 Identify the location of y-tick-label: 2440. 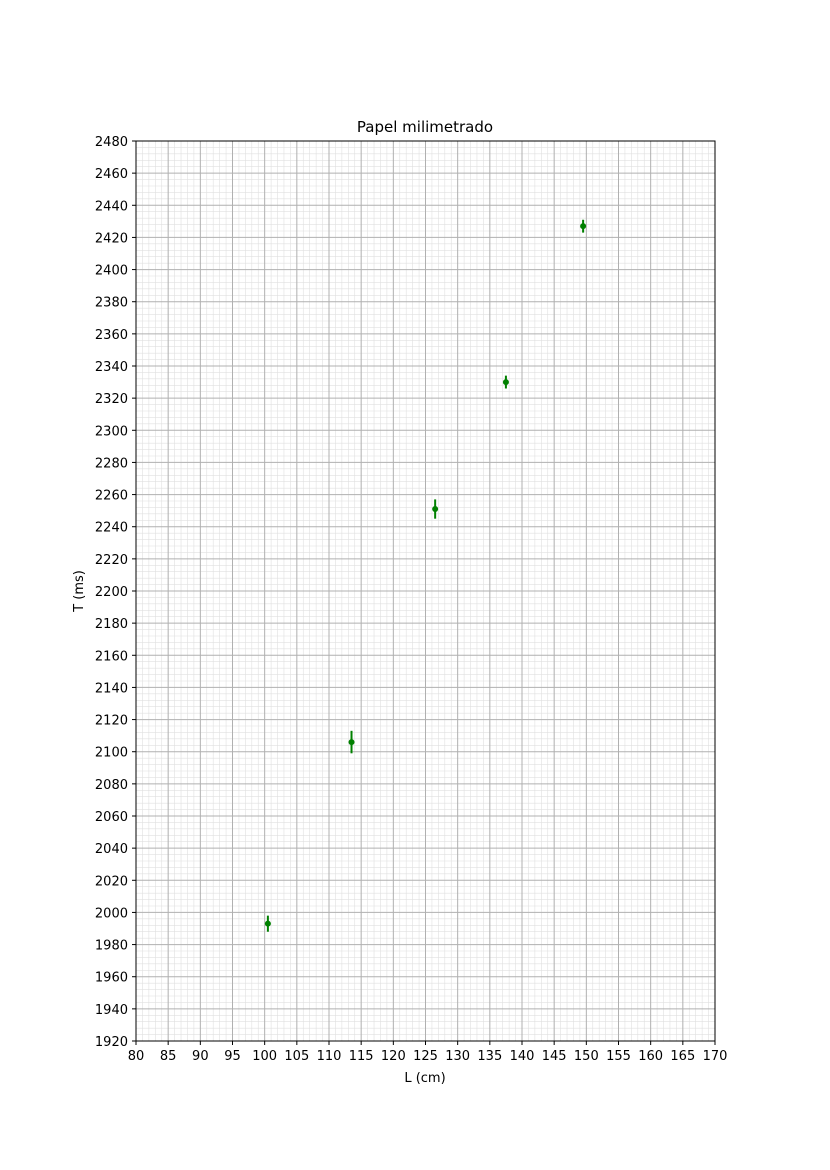
(111, 206).